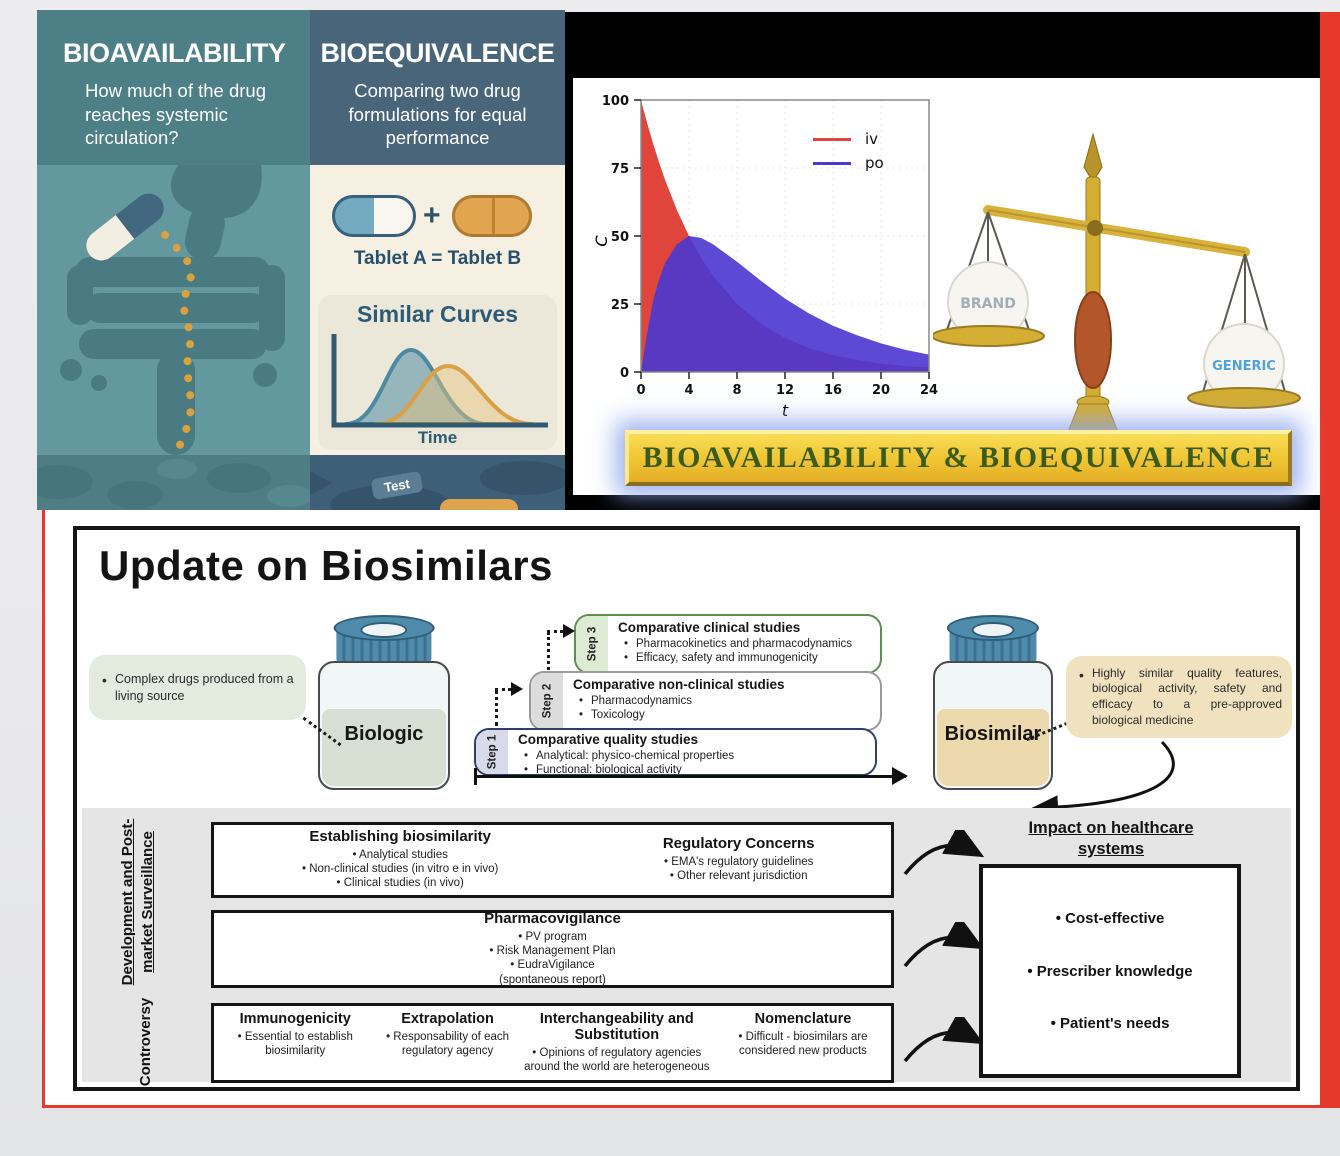 This screenshot has width=1340, height=1156. What do you see at coordinates (400, 883) in the screenshot?
I see `establishing-bullet: Clinical studies (in vivo)` at bounding box center [400, 883].